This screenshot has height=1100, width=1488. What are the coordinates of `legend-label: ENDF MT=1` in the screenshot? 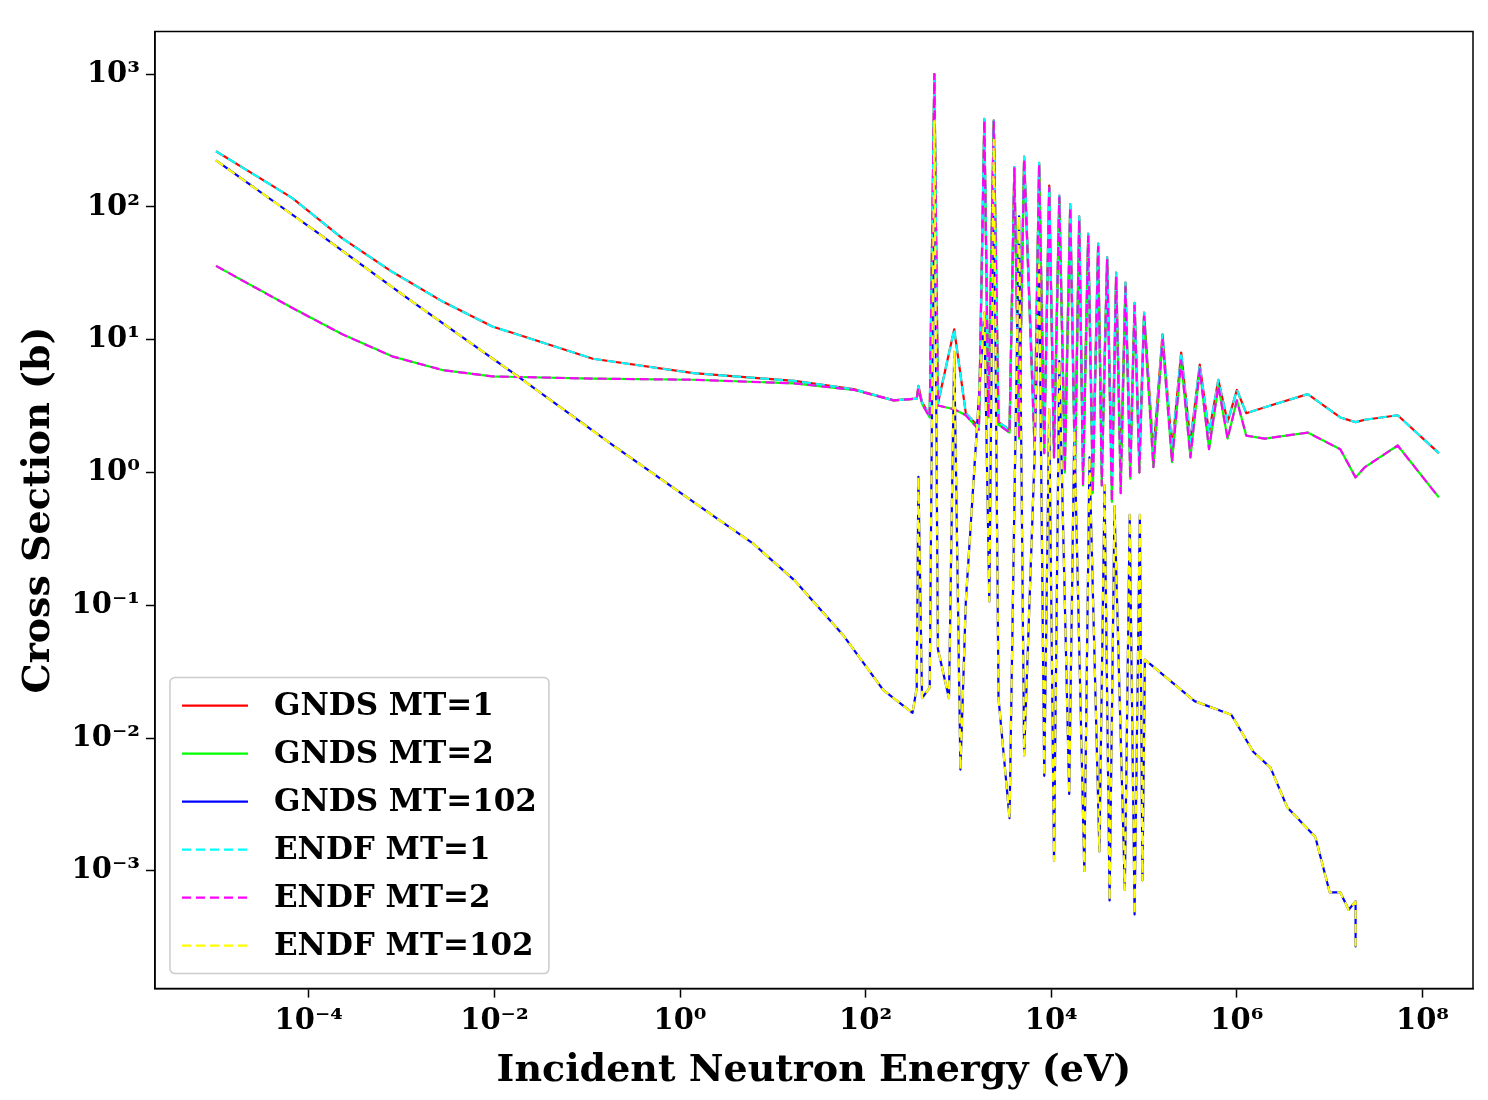 It's located at (382, 847).